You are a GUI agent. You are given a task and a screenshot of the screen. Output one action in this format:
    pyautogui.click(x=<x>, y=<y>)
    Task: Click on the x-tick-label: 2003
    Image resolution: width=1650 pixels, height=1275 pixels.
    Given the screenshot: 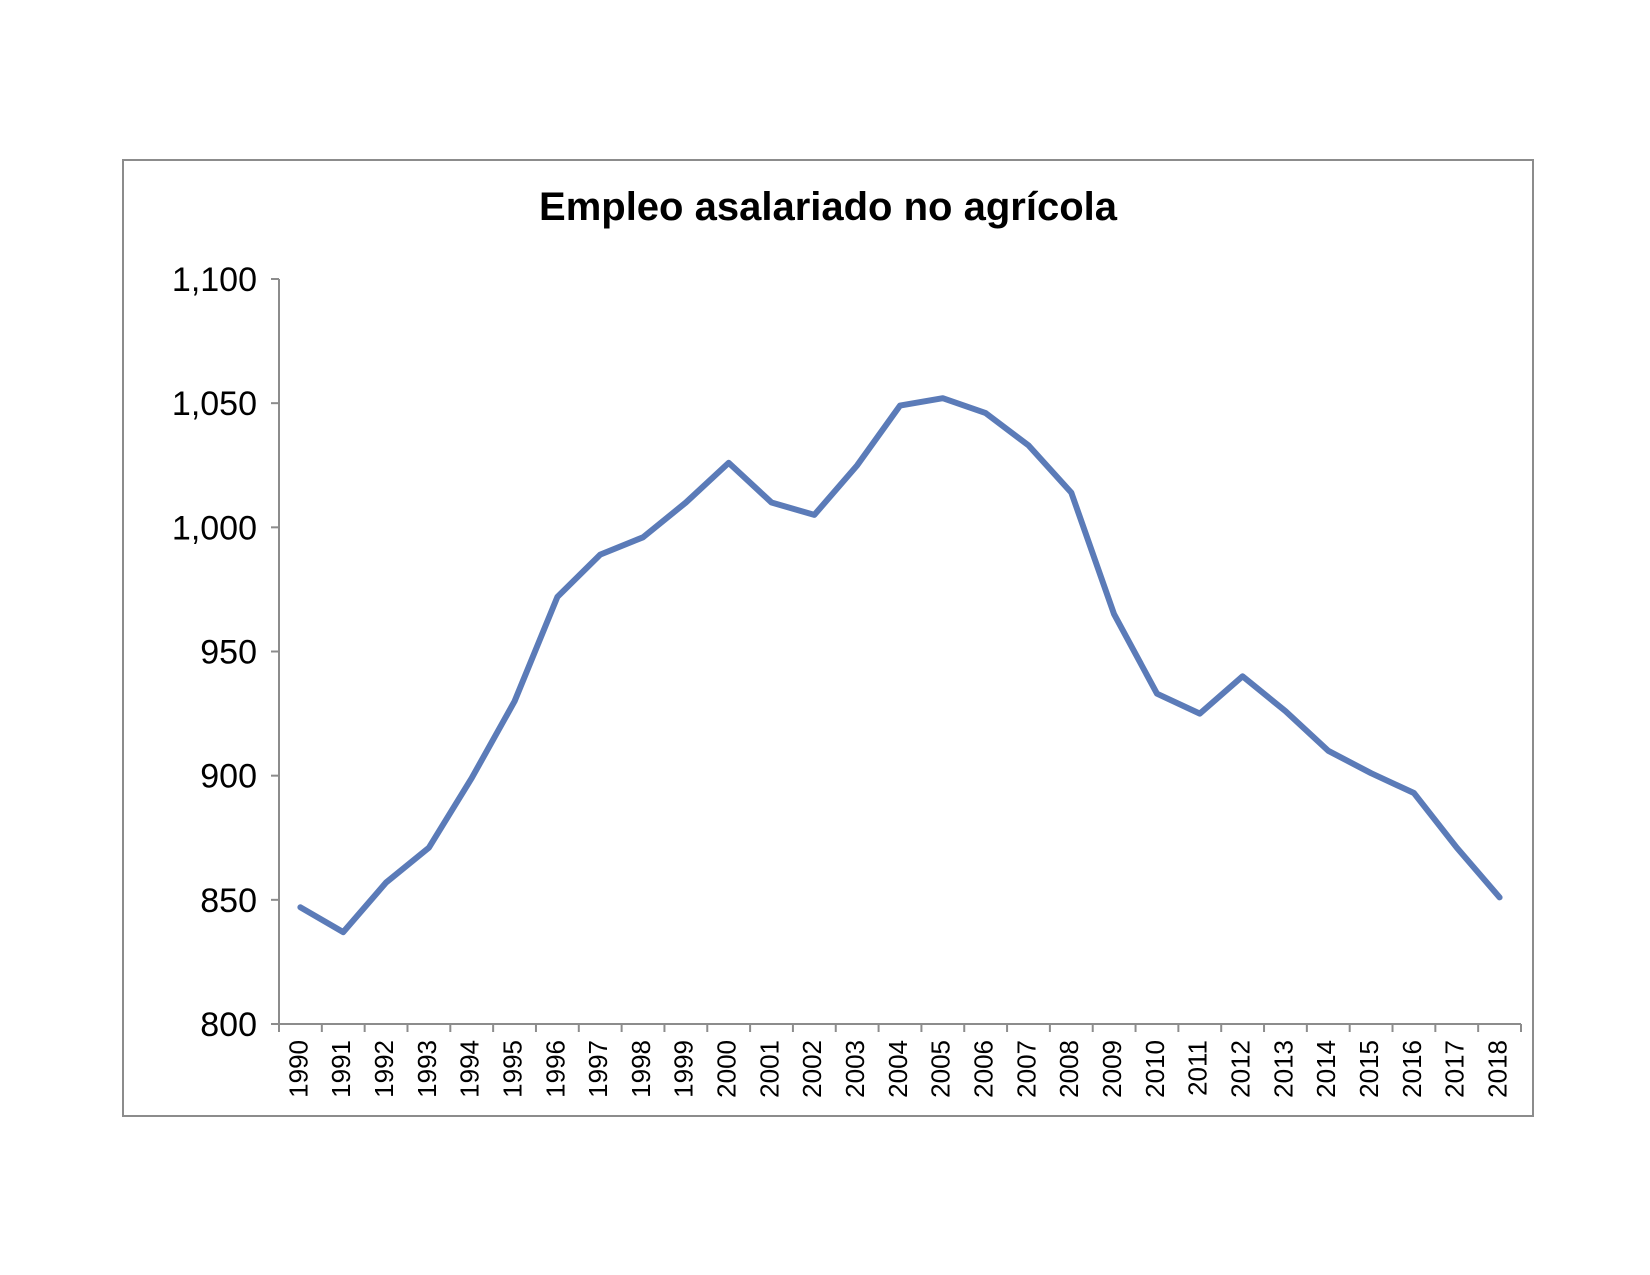 What is the action you would take?
    pyautogui.click(x=855, y=1069)
    